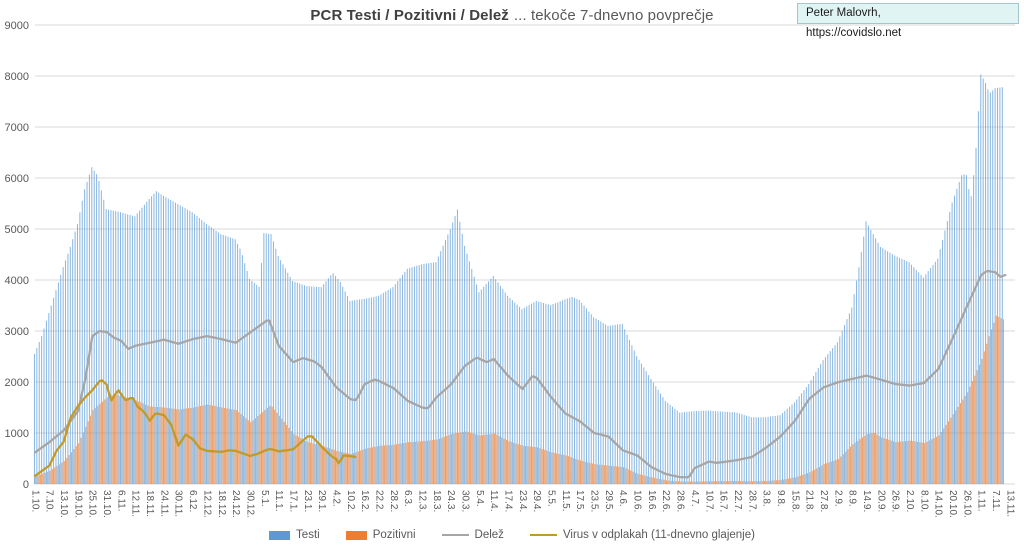  I want to click on x-axis-tick-label: 16.2., so click(364, 501).